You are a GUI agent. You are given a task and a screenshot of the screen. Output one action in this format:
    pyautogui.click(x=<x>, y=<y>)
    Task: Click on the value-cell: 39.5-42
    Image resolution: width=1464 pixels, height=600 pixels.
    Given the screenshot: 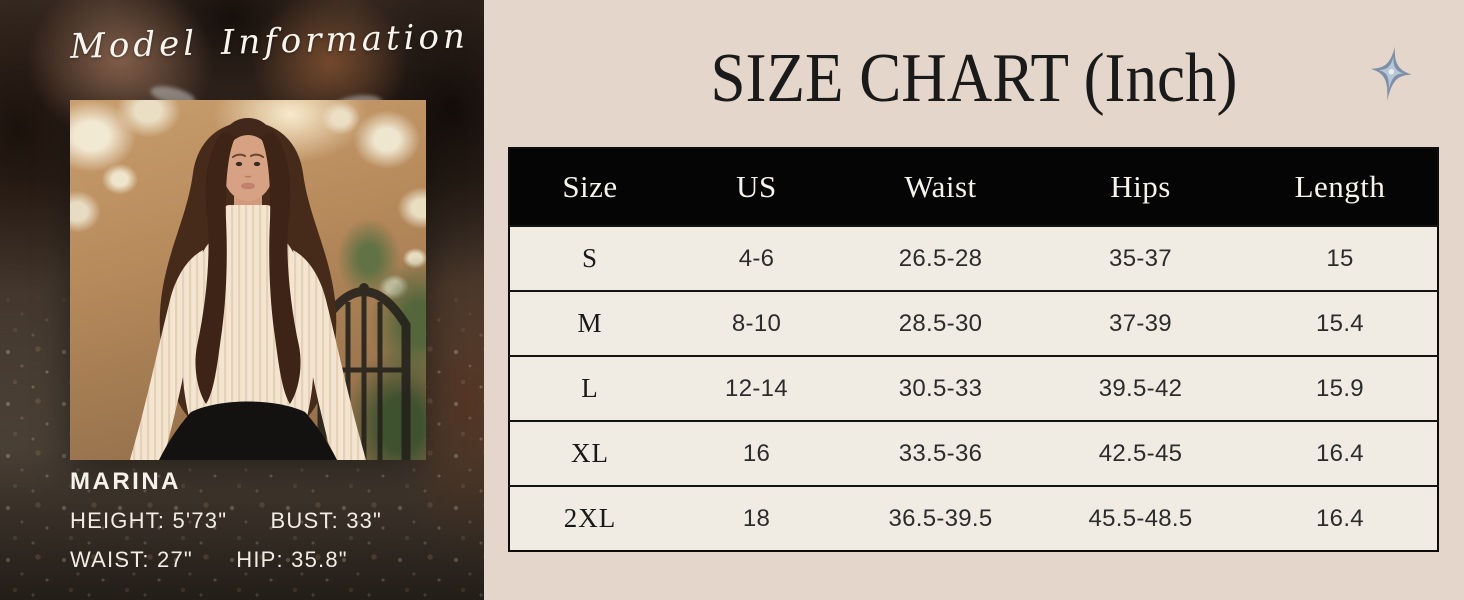 What is the action you would take?
    pyautogui.click(x=1140, y=388)
    